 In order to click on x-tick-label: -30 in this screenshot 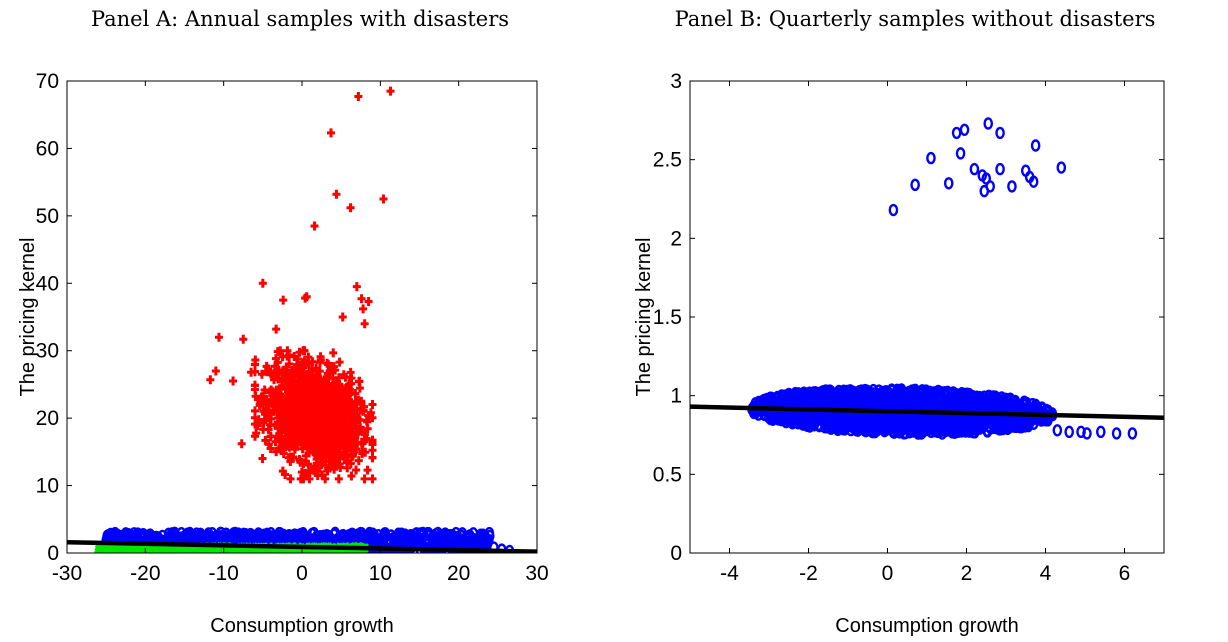, I will do `click(67, 573)`.